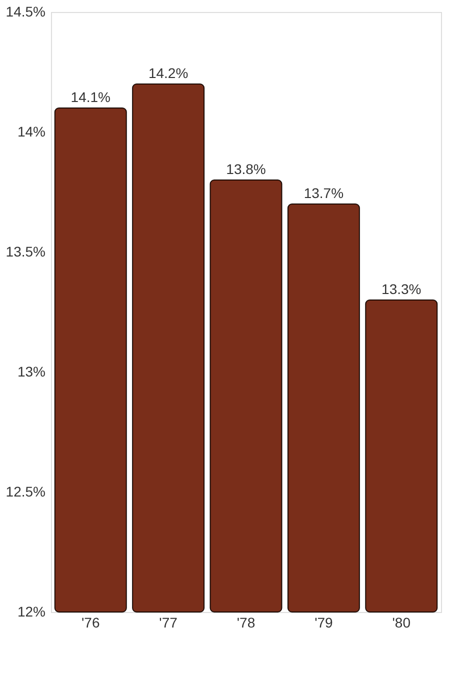  I want to click on y-tick-label: 12.5%, so click(26, 492).